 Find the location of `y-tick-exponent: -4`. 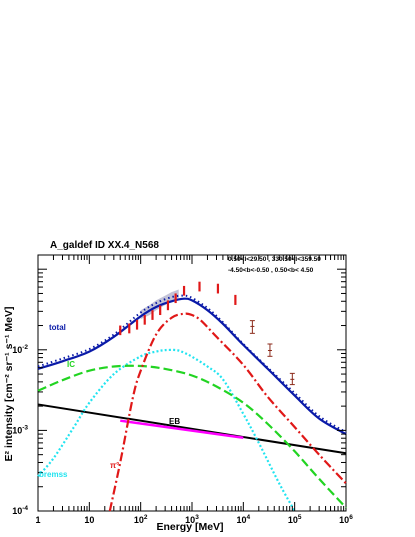

y-tick-exponent: -4 is located at coordinates (25, 508).